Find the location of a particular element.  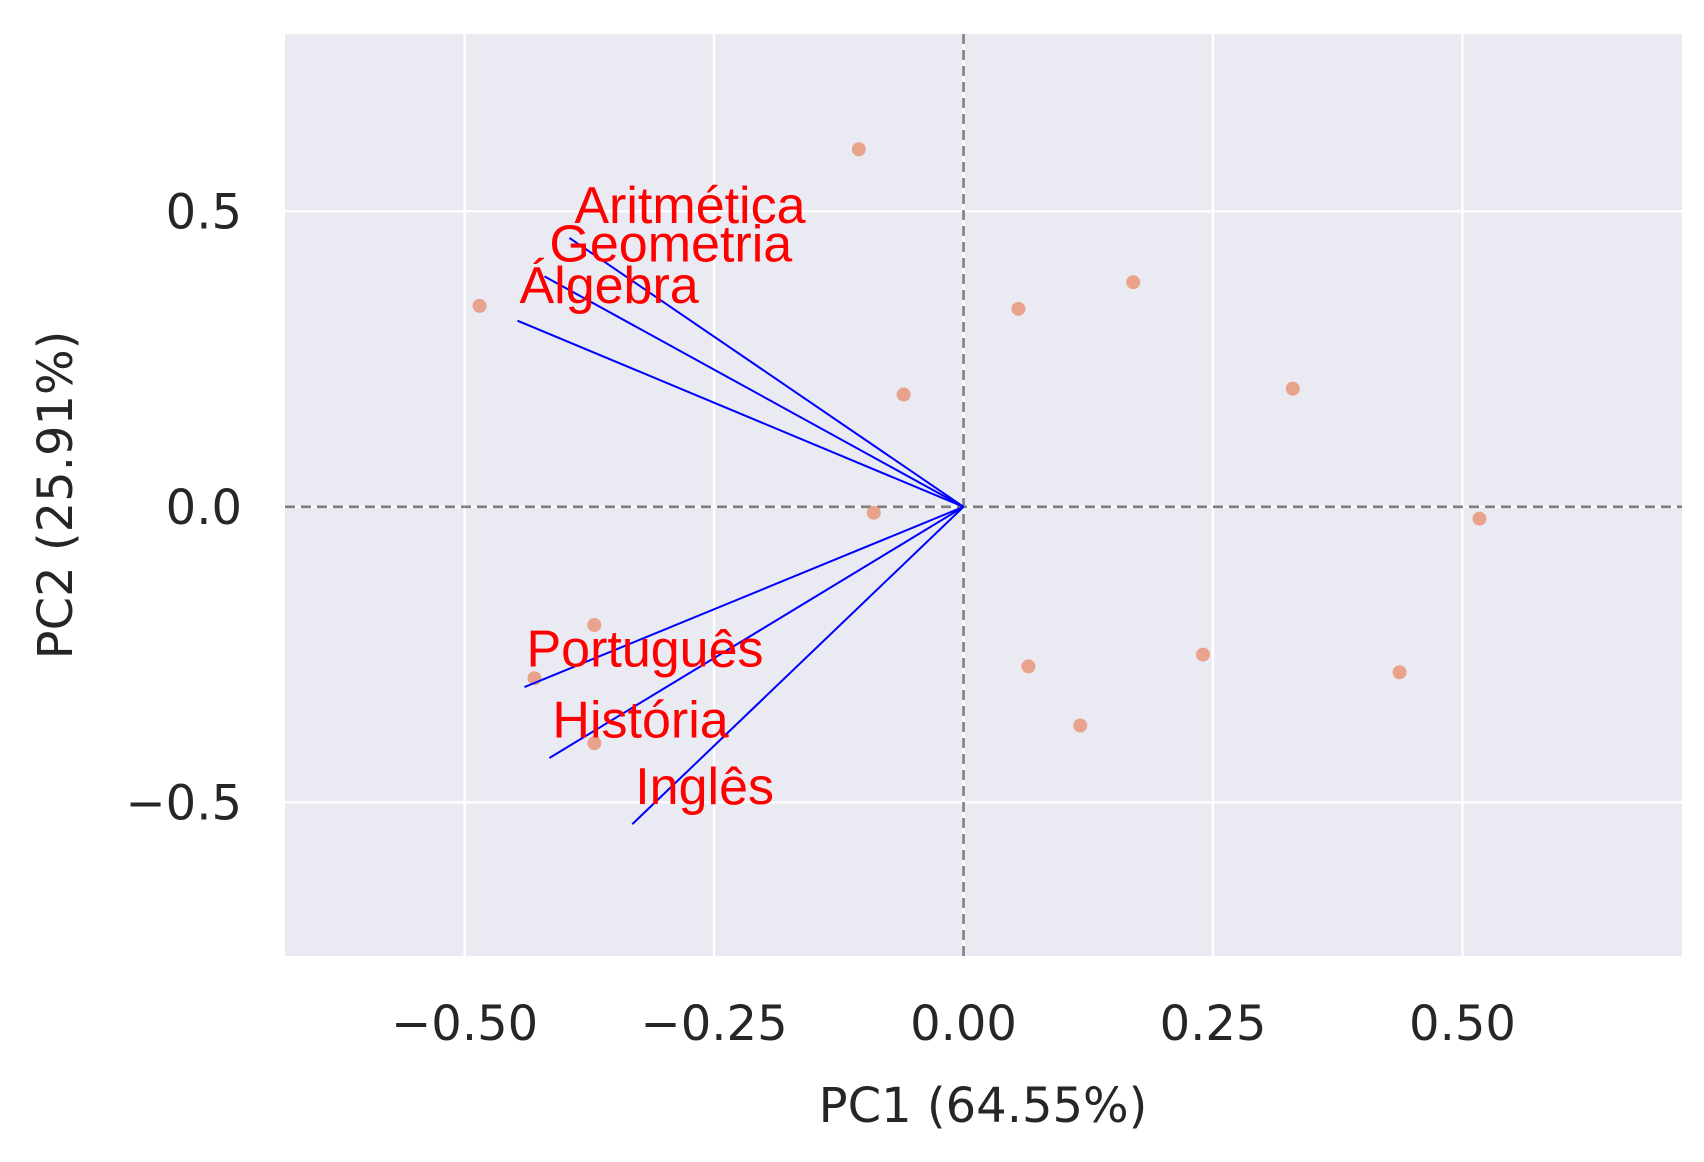

x-tick-label: 0.50 is located at coordinates (1462, 1024).